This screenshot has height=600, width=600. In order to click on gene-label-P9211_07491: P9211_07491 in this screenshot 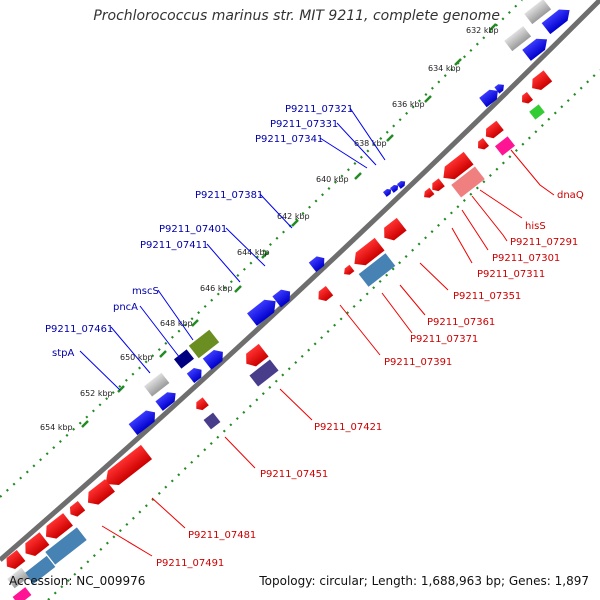, I will do `click(190, 563)`.